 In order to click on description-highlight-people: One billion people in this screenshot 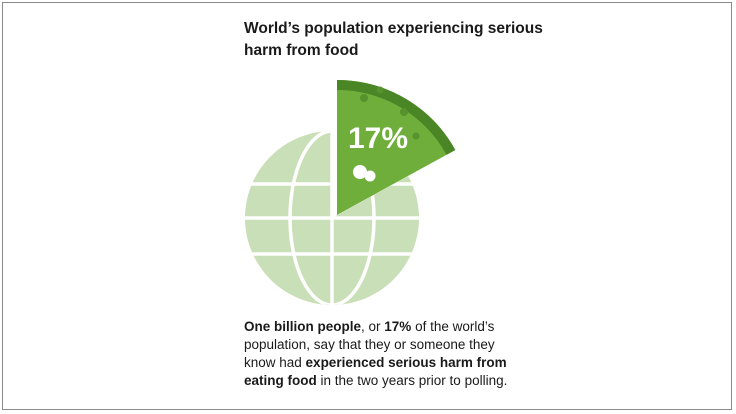, I will do `click(303, 326)`.